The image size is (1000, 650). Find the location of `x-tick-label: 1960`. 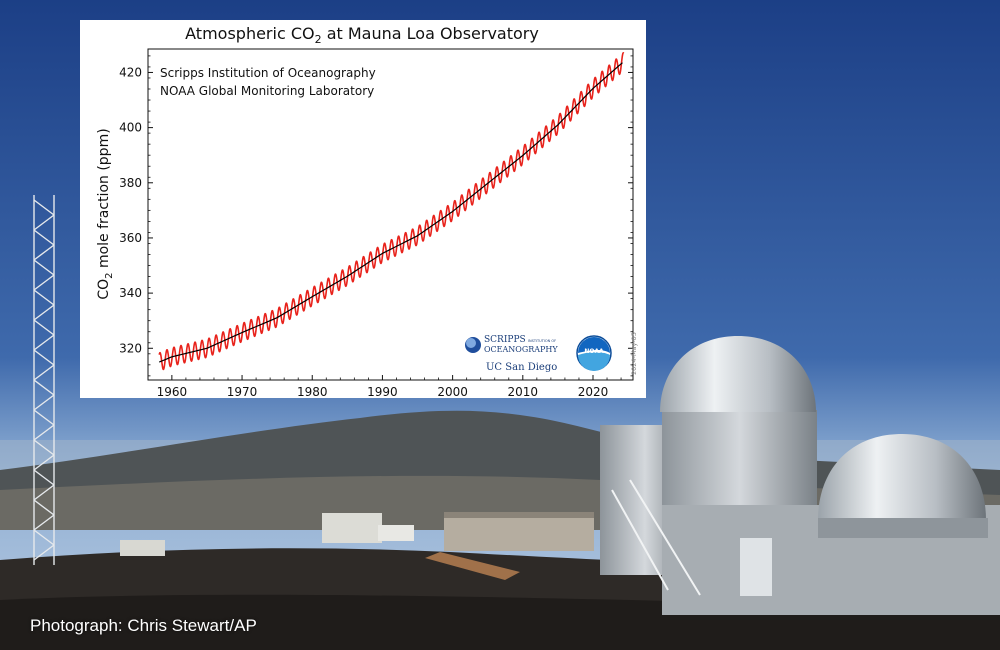

x-tick-label: 1960 is located at coordinates (172, 391).